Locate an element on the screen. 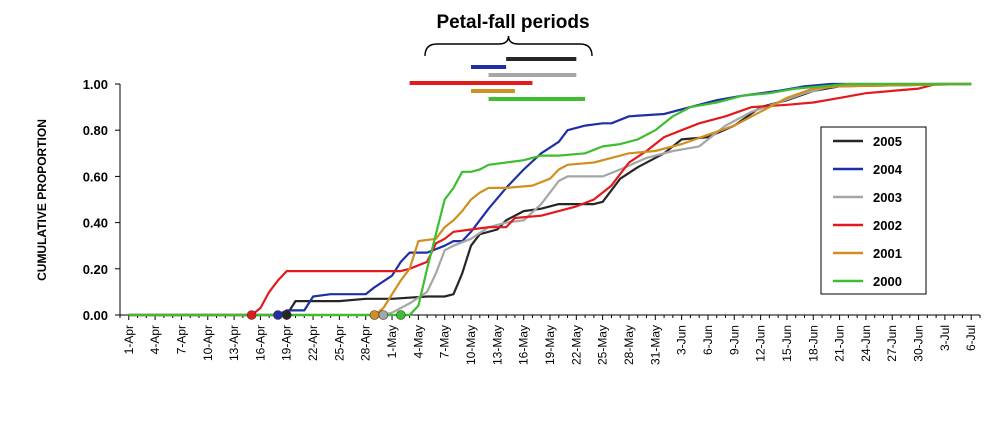 This screenshot has width=1000, height=422. x-tick-label: 25-May is located at coordinates (603, 345).